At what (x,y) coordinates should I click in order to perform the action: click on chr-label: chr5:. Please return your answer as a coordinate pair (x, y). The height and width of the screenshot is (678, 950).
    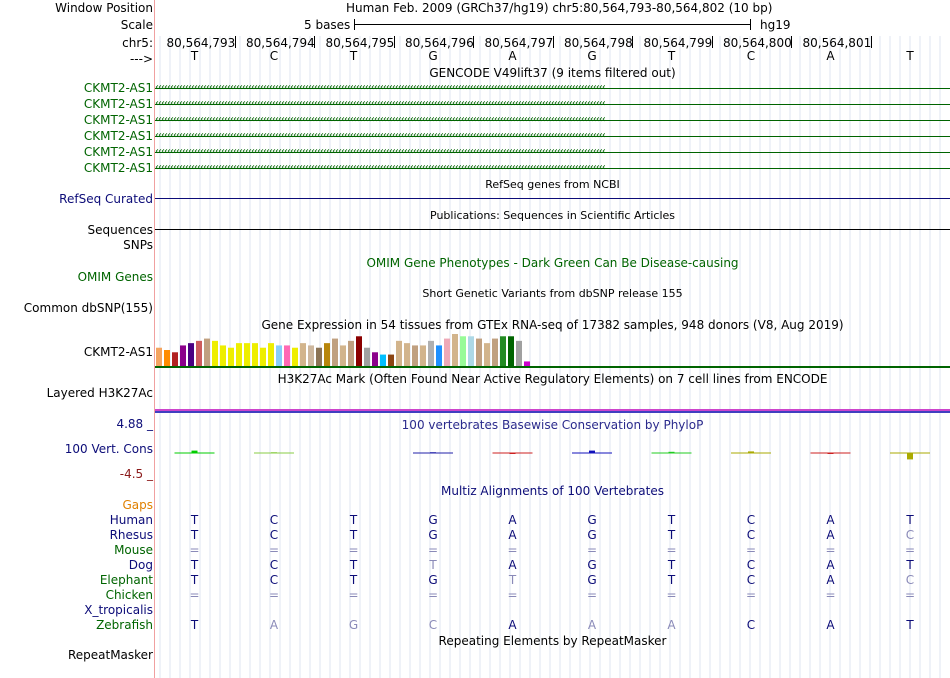
    Looking at the image, I should click on (137, 43).